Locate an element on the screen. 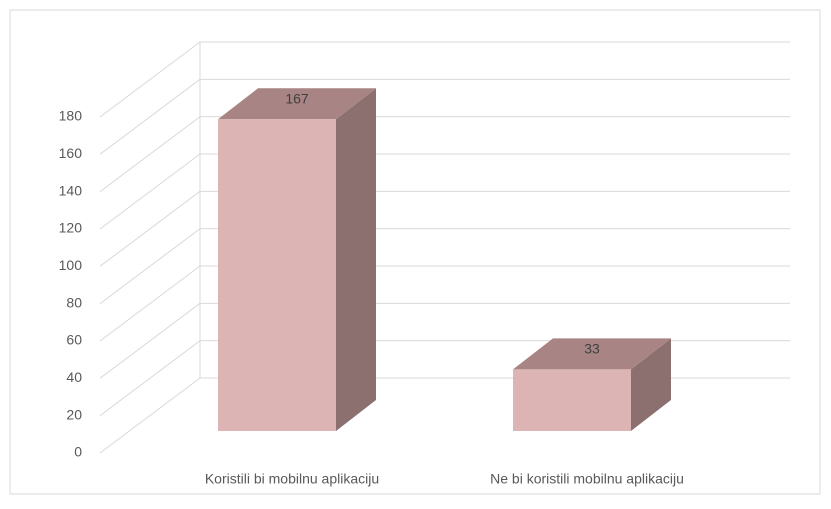 This screenshot has width=831, height=509. y-tick-label: 60 is located at coordinates (74, 340).